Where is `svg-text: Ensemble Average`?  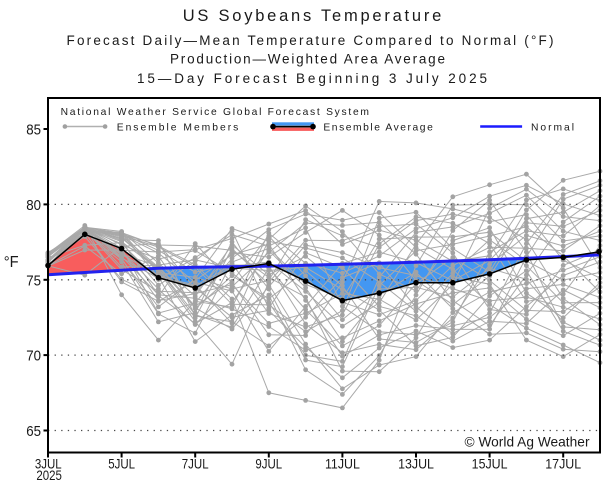
svg-text: Ensemble Average is located at coordinates (378, 128).